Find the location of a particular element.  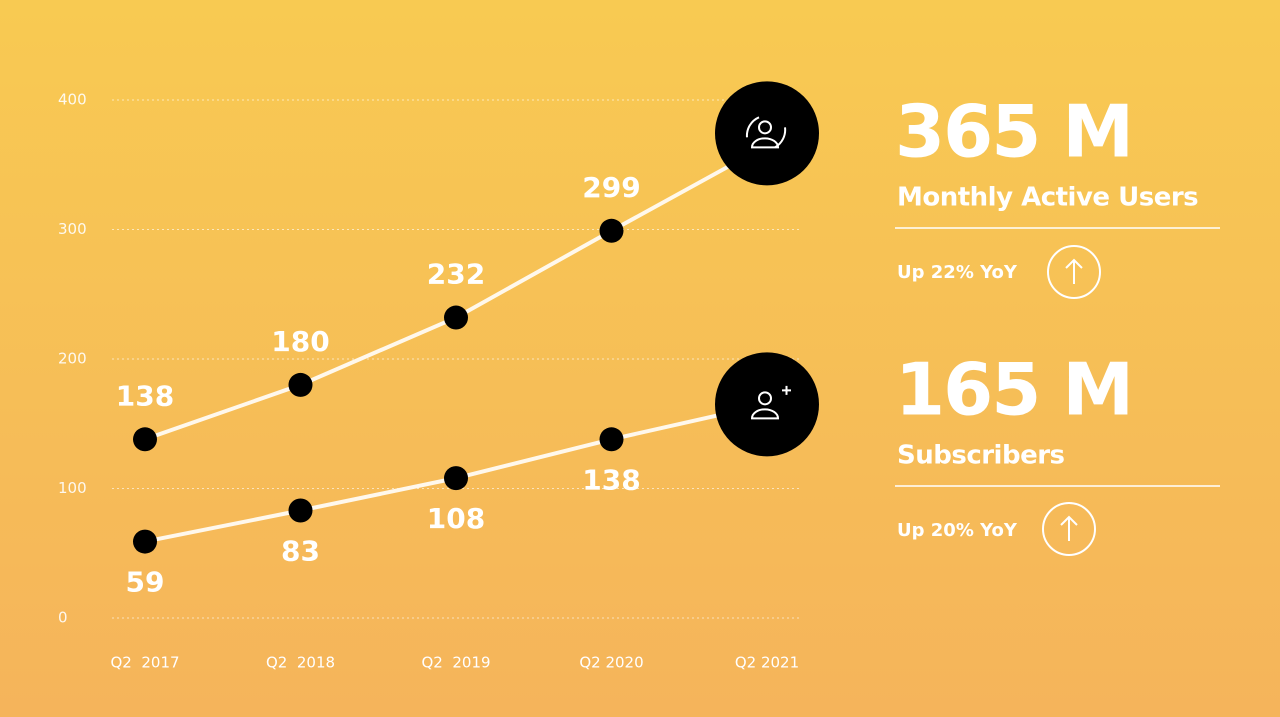

x-tick-label: Q2 2017 is located at coordinates (144, 663).